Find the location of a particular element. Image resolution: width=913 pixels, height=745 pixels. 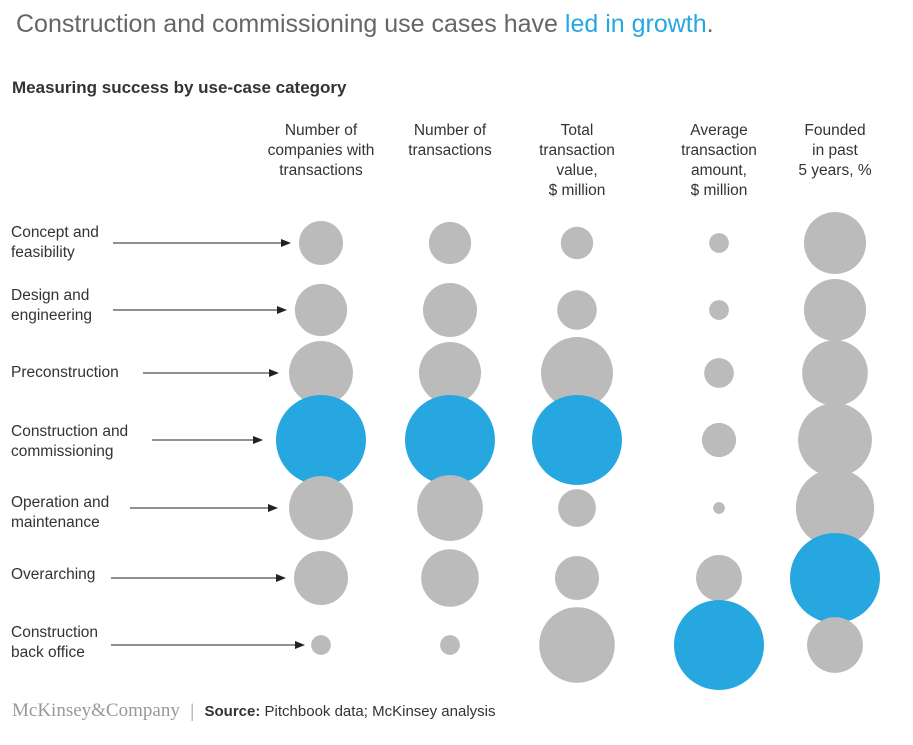

column-header: Founded in past 5 years, % is located at coordinates (835, 150).